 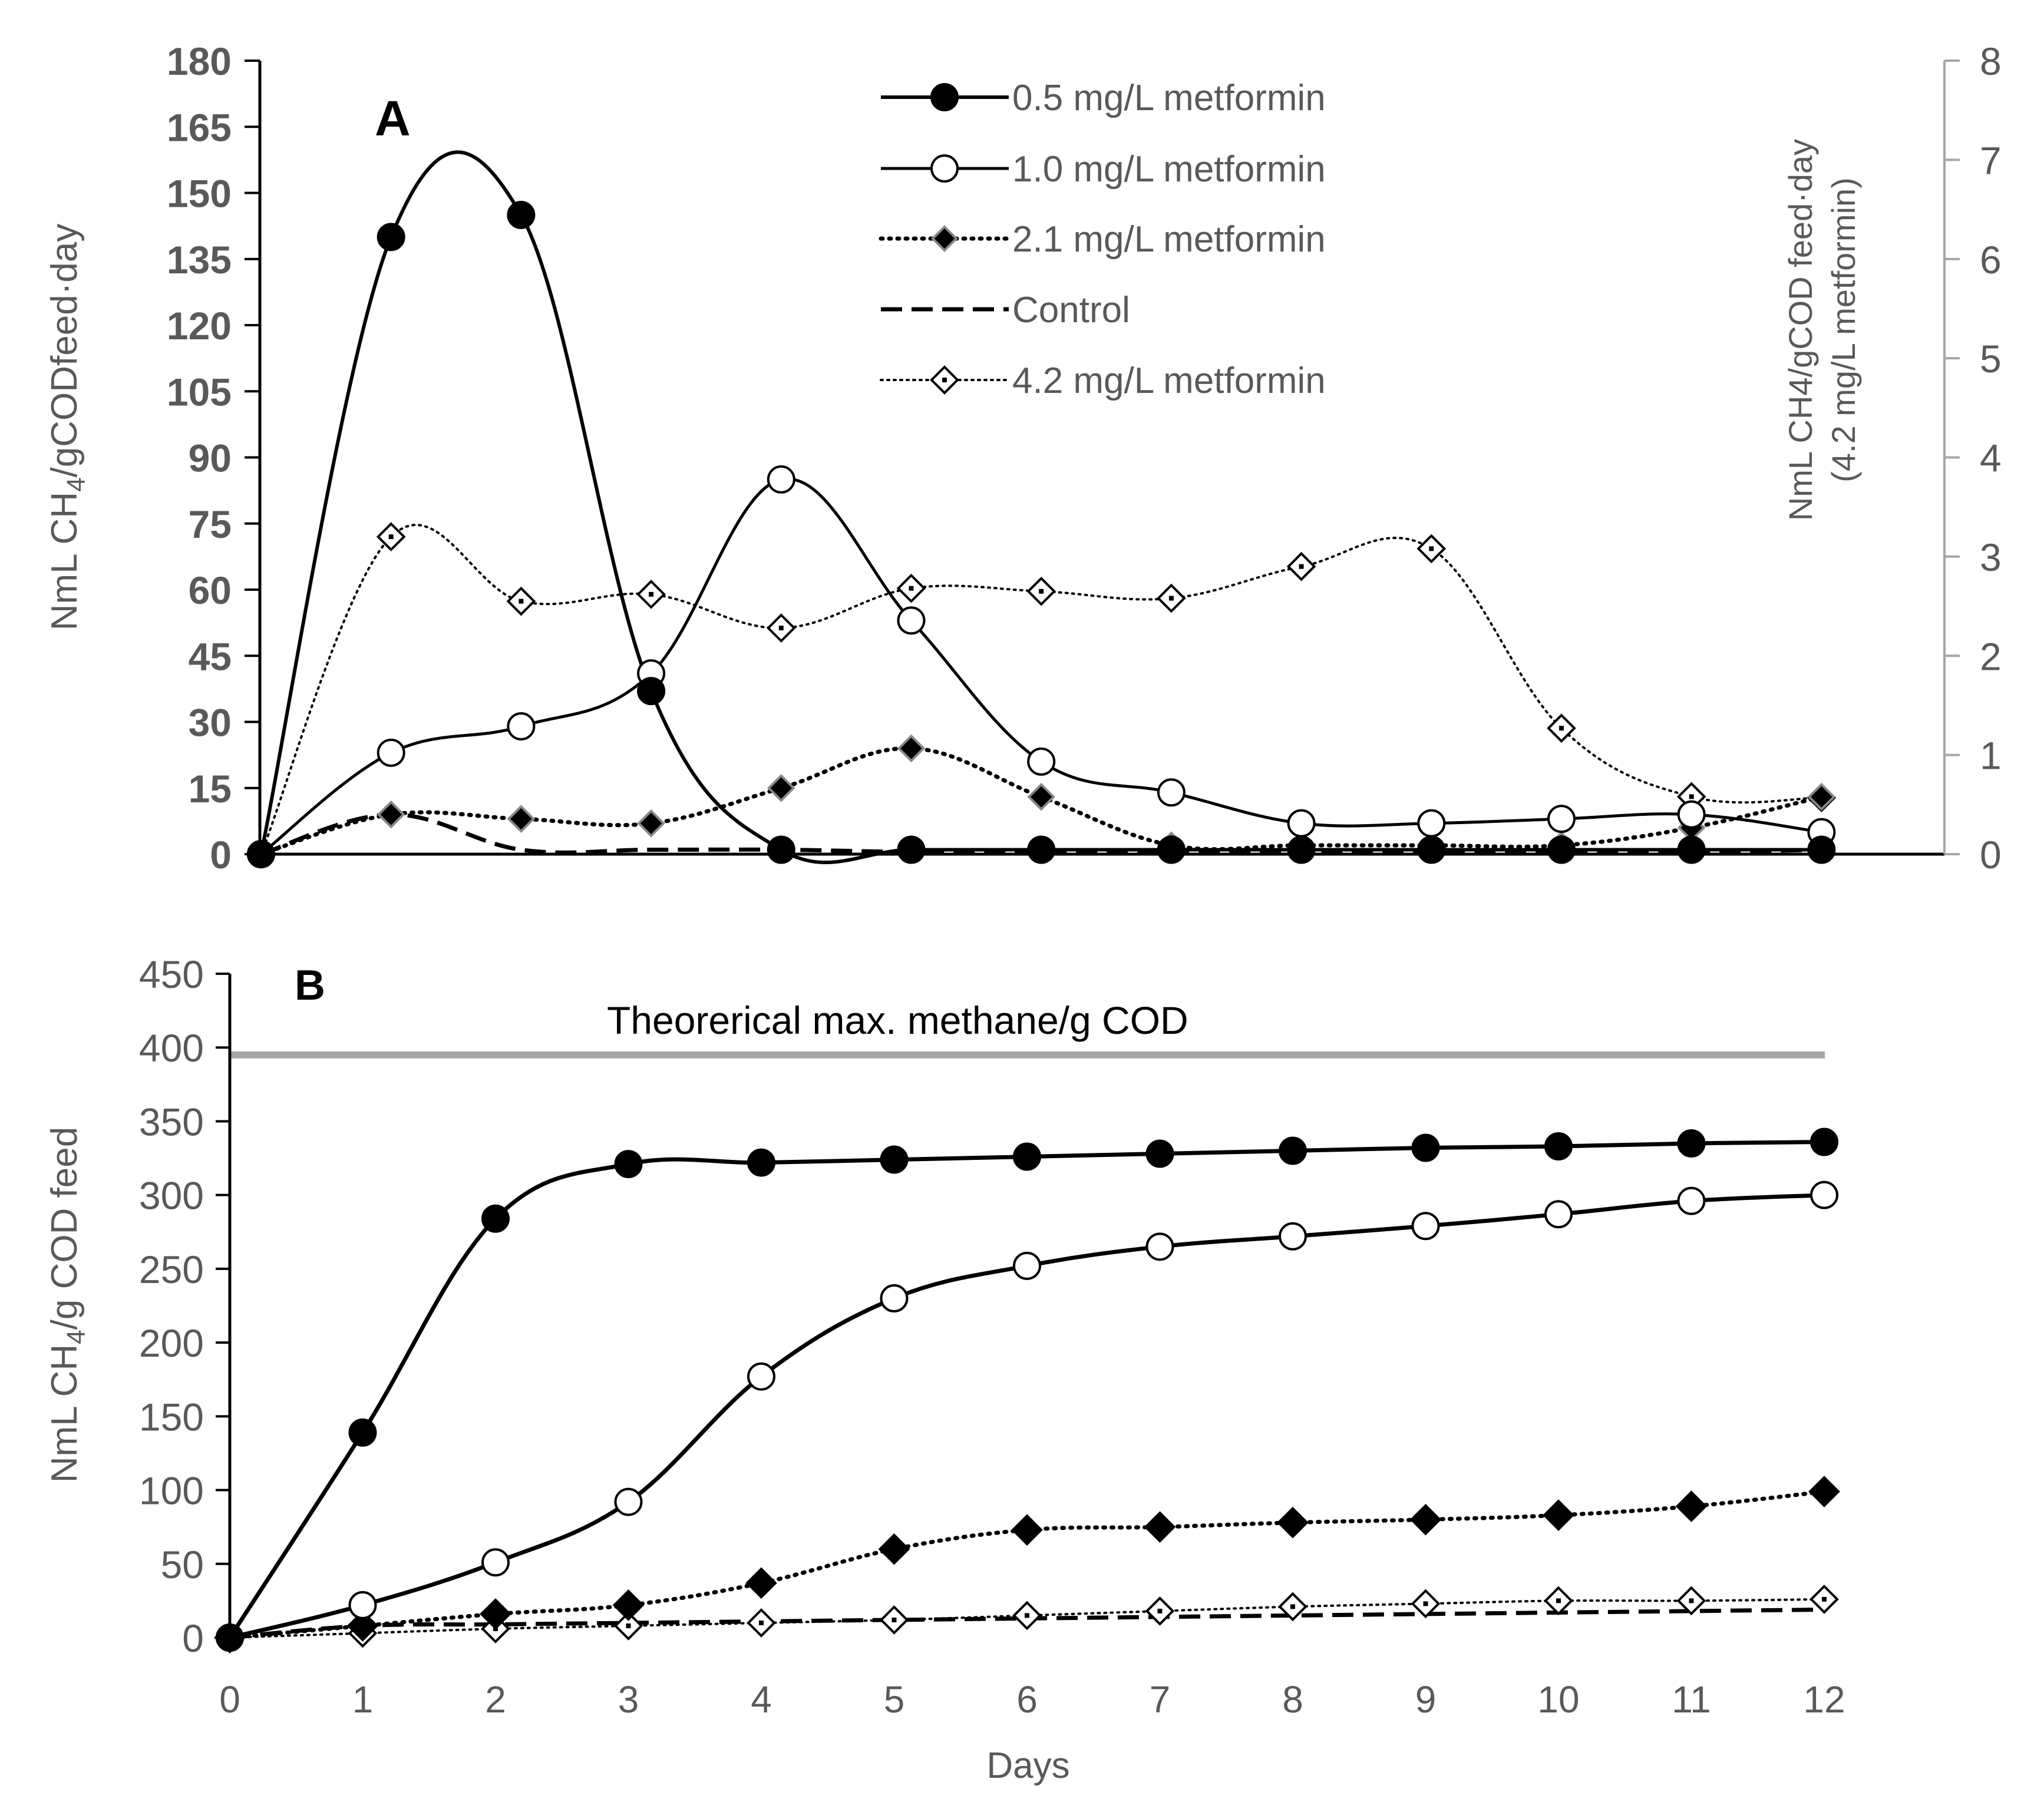 I want to click on panel-a-y-tick-label: 75, so click(x=210, y=524).